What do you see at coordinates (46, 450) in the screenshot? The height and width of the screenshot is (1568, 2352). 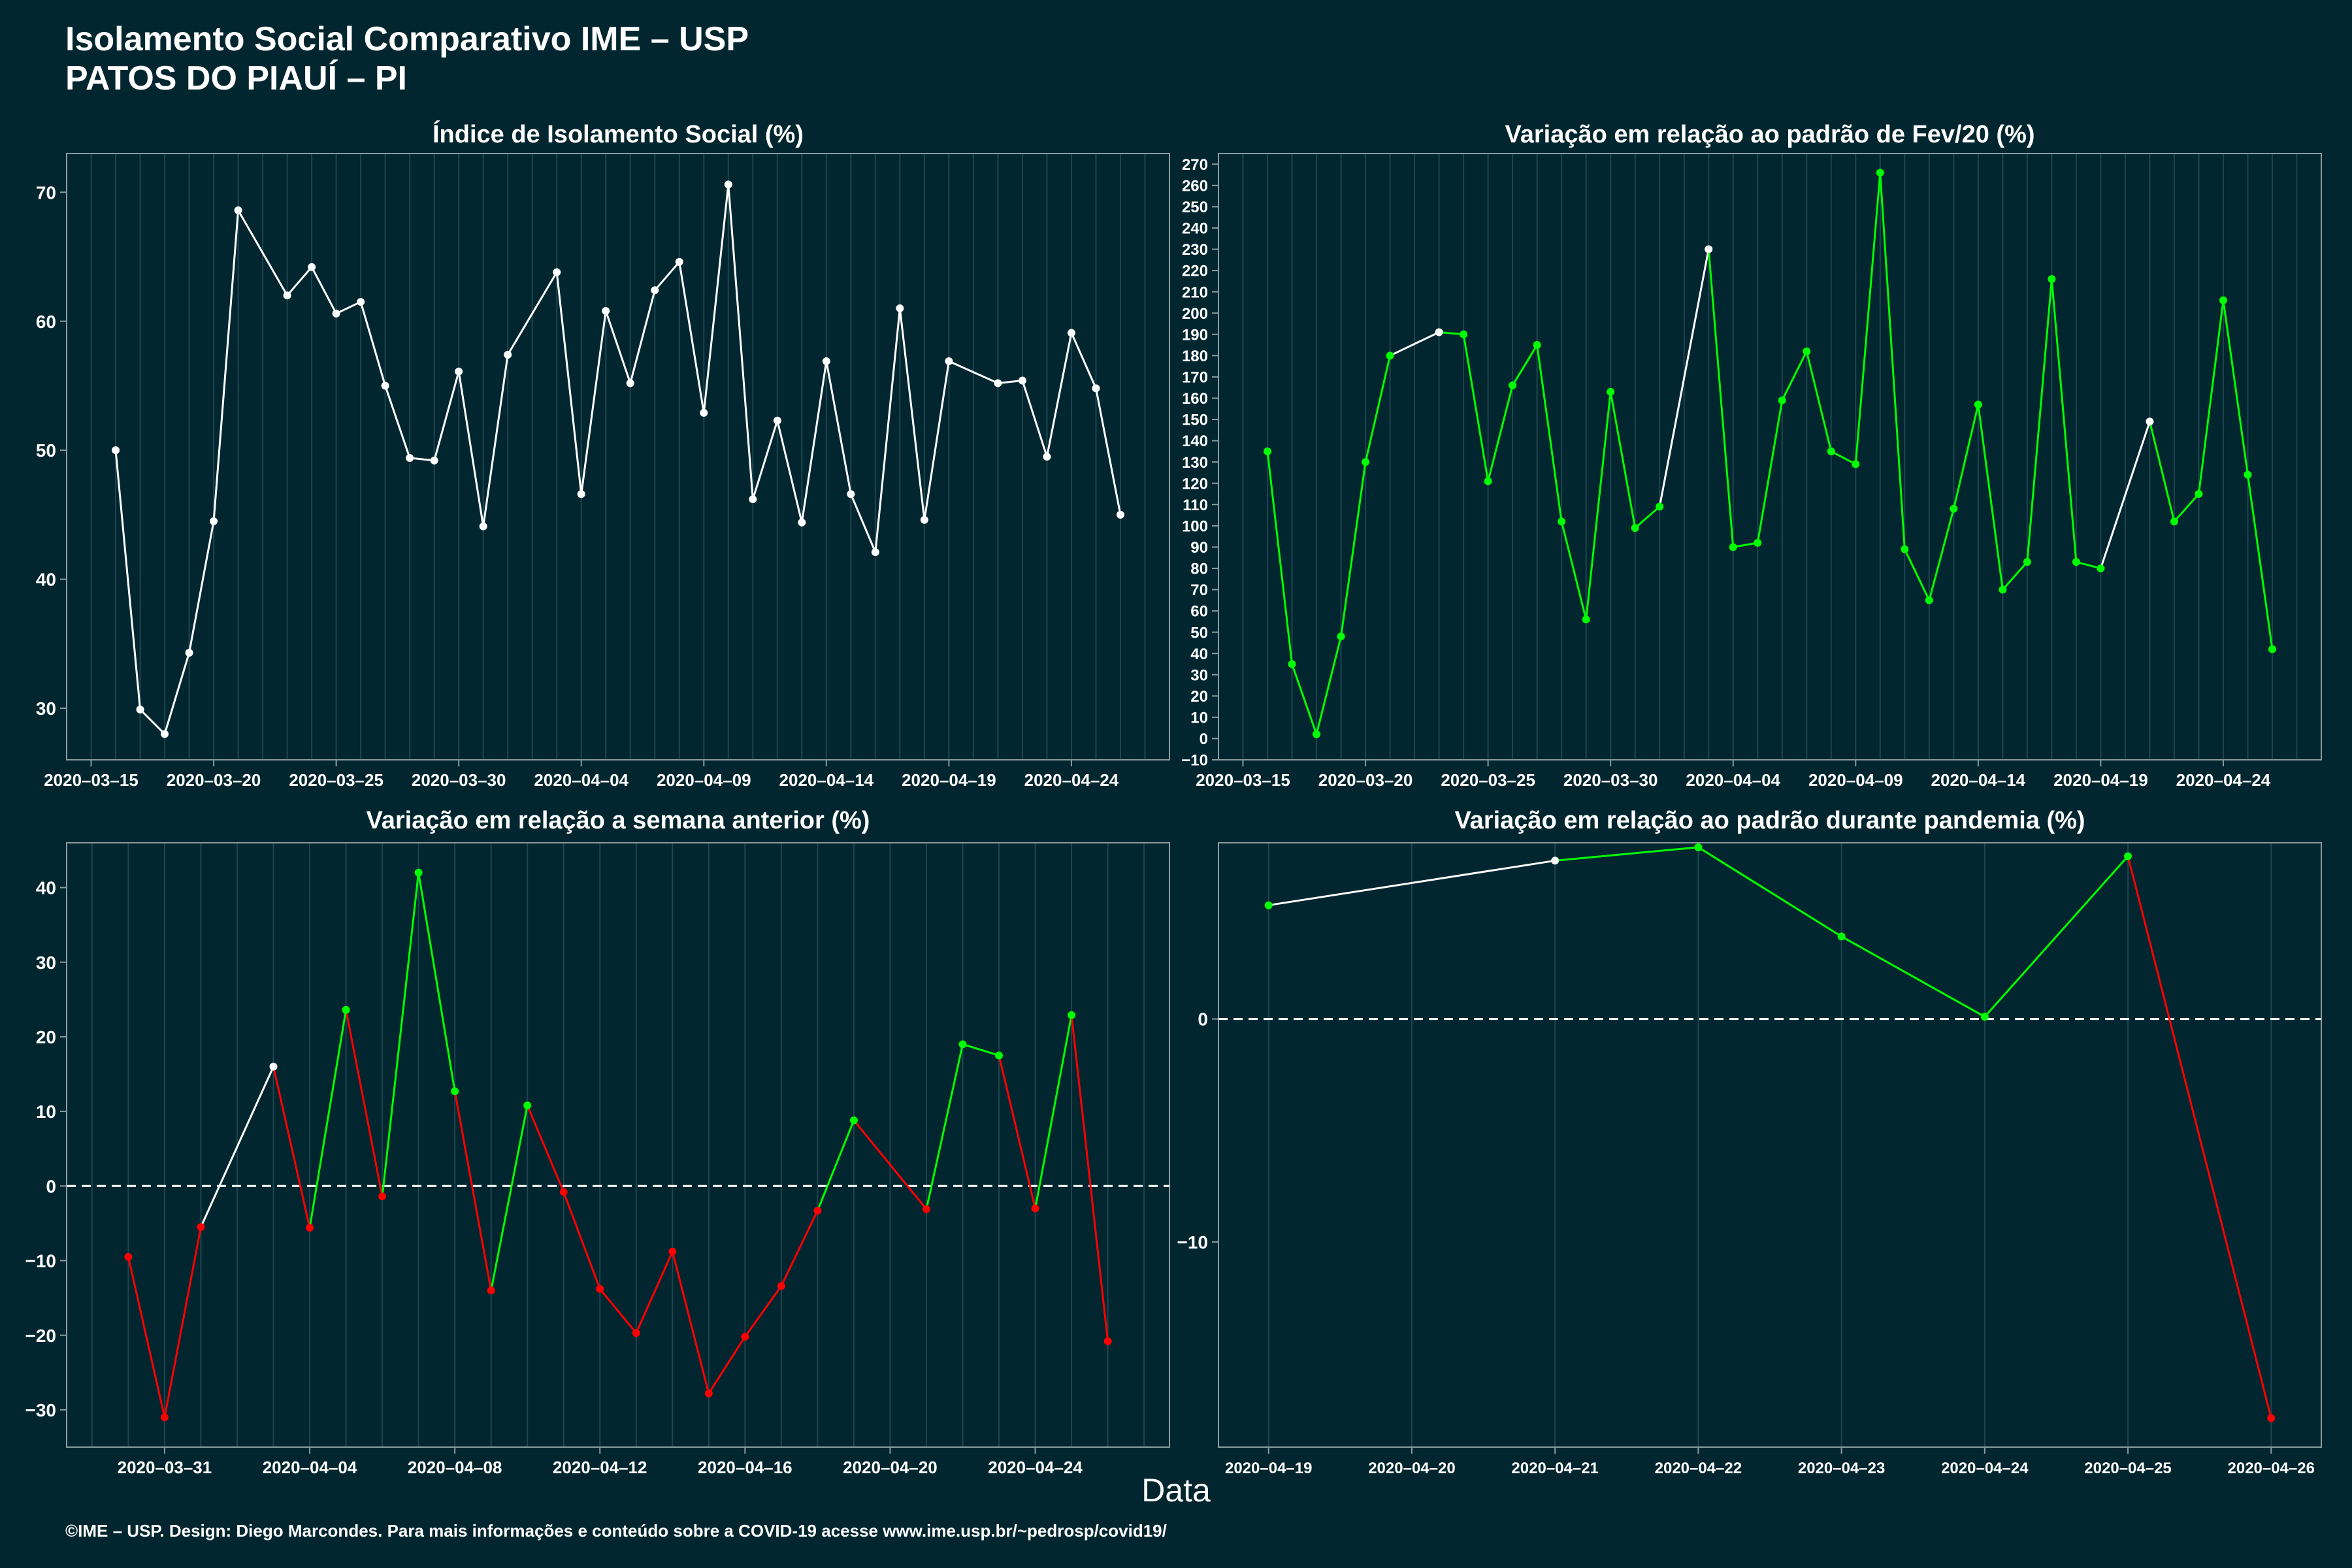 I see `y-tick-label: 50` at bounding box center [46, 450].